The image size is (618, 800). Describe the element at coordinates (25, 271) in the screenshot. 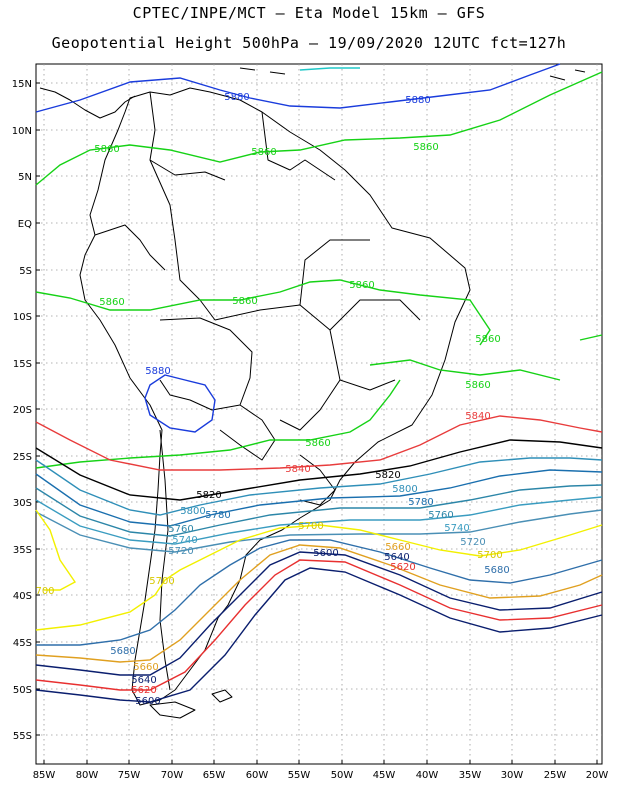

I see `lat-label: 5S` at that location.